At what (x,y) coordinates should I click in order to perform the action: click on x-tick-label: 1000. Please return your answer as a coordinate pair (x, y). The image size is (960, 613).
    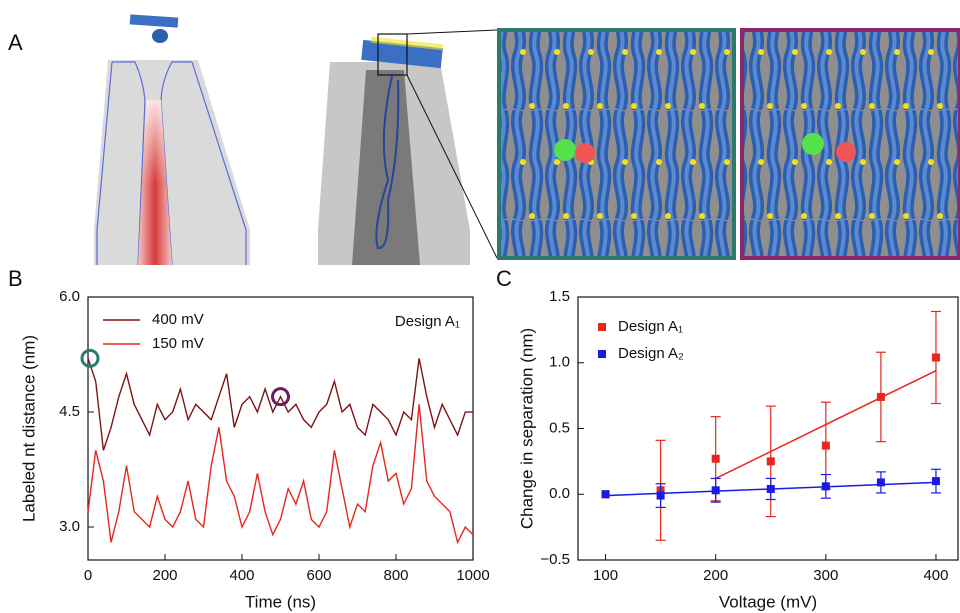
    Looking at the image, I should click on (472, 575).